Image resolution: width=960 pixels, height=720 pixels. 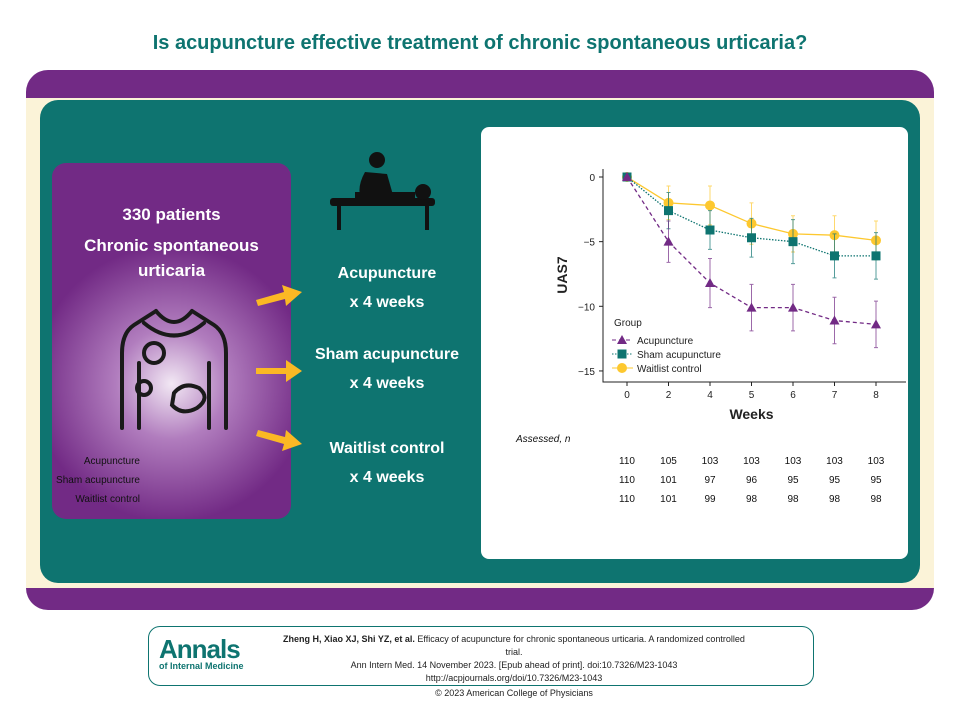 What do you see at coordinates (387, 354) in the screenshot?
I see `arm-name: Sham acupuncture` at bounding box center [387, 354].